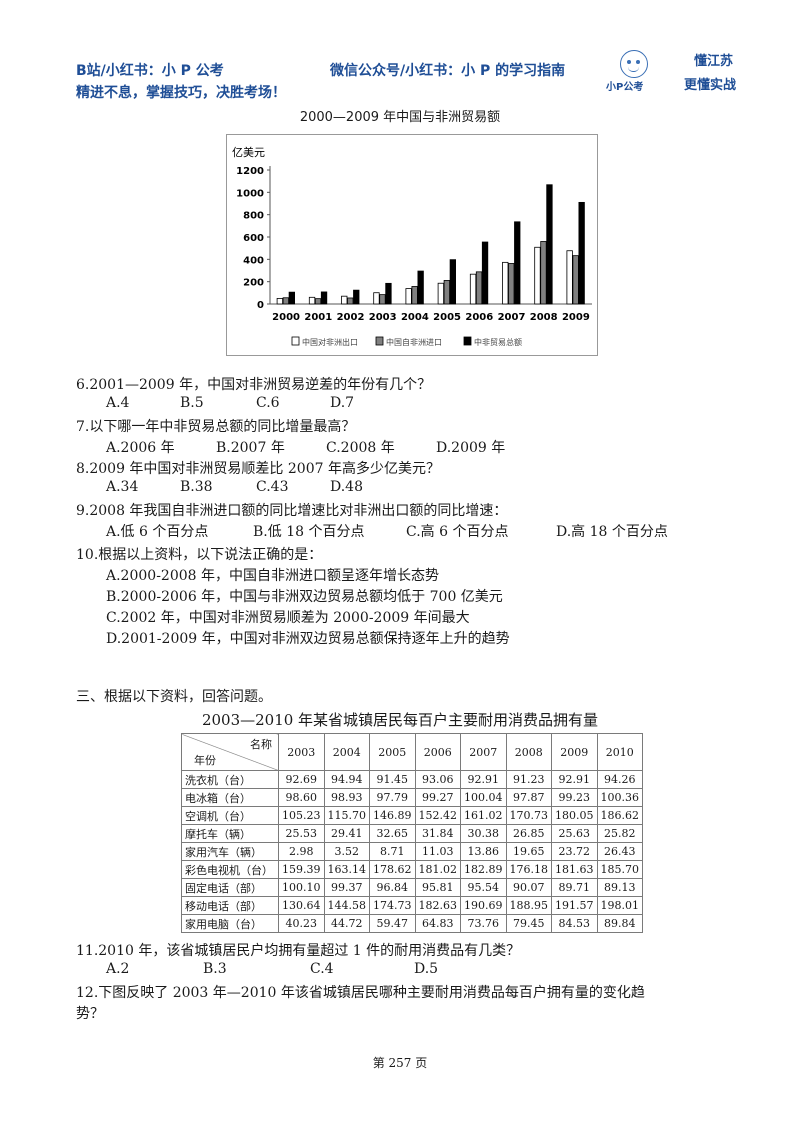  Describe the element at coordinates (619, 815) in the screenshot. I see `table-cell: 186.62` at that location.